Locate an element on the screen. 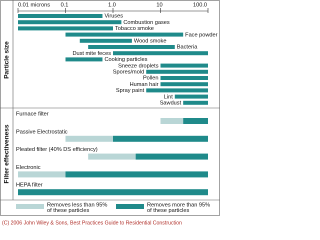 The height and width of the screenshot is (240, 320). section-label: Filter effectiveness is located at coordinates (7, 153).